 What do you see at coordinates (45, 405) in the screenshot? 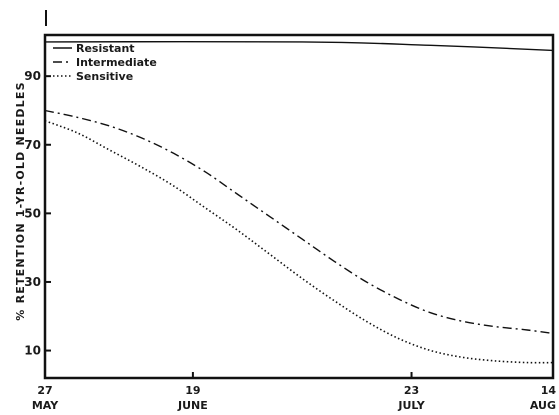
I see `x-tick-month-label: MAY` at bounding box center [45, 405].